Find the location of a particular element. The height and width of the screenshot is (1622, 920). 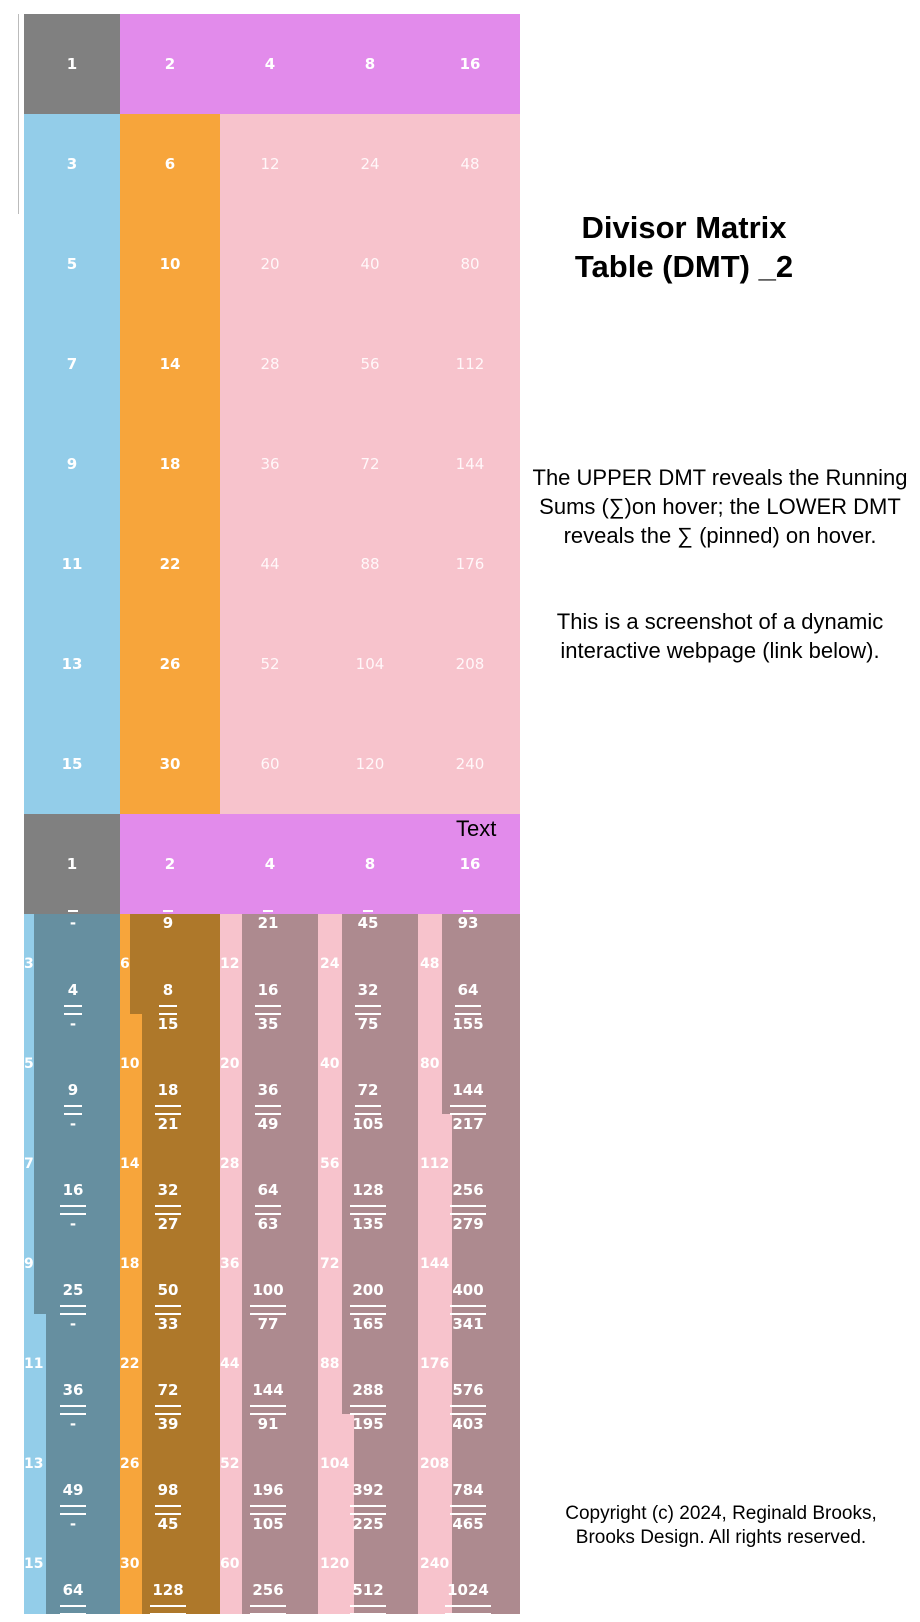

upper-header-cell: 1 is located at coordinates (72, 64).